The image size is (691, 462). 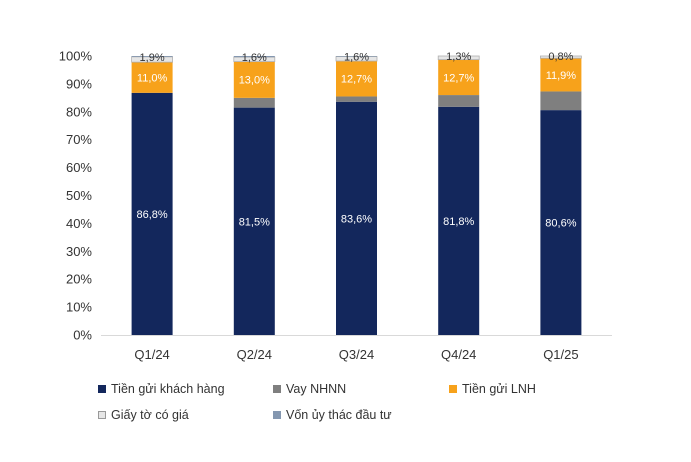 What do you see at coordinates (361, 389) in the screenshot?
I see `legend-item-vay-nhnn: Vay NHNN` at bounding box center [361, 389].